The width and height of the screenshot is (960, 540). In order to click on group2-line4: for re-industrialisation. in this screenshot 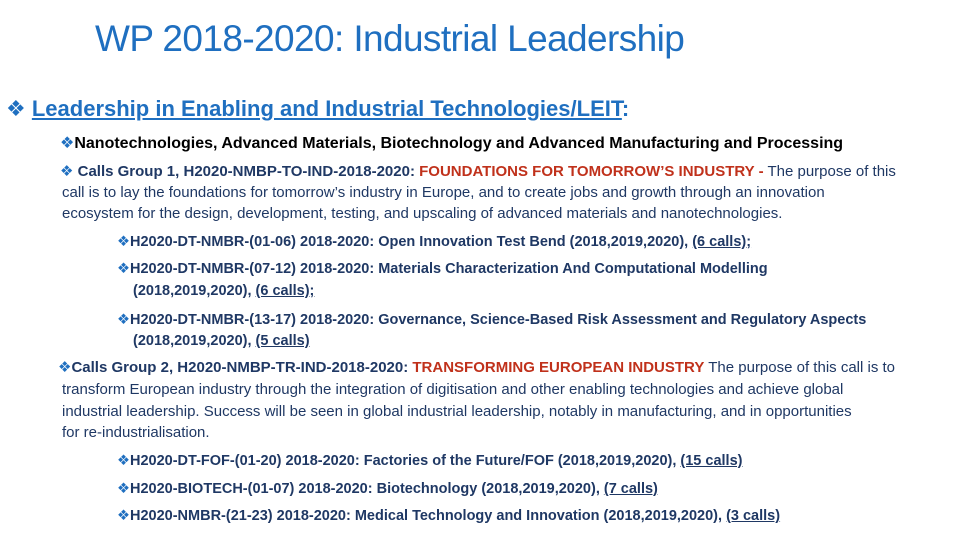, I will do `click(136, 432)`.